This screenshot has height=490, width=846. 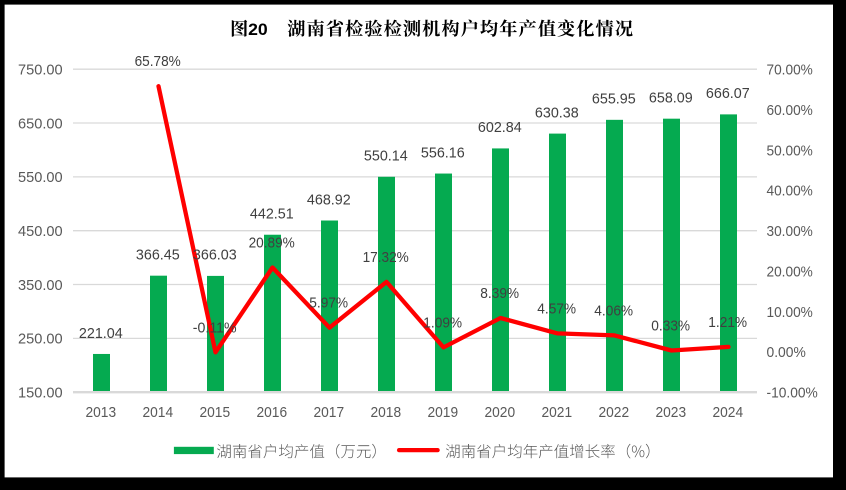 I want to click on svg-text: 221.04, so click(x=101, y=333).